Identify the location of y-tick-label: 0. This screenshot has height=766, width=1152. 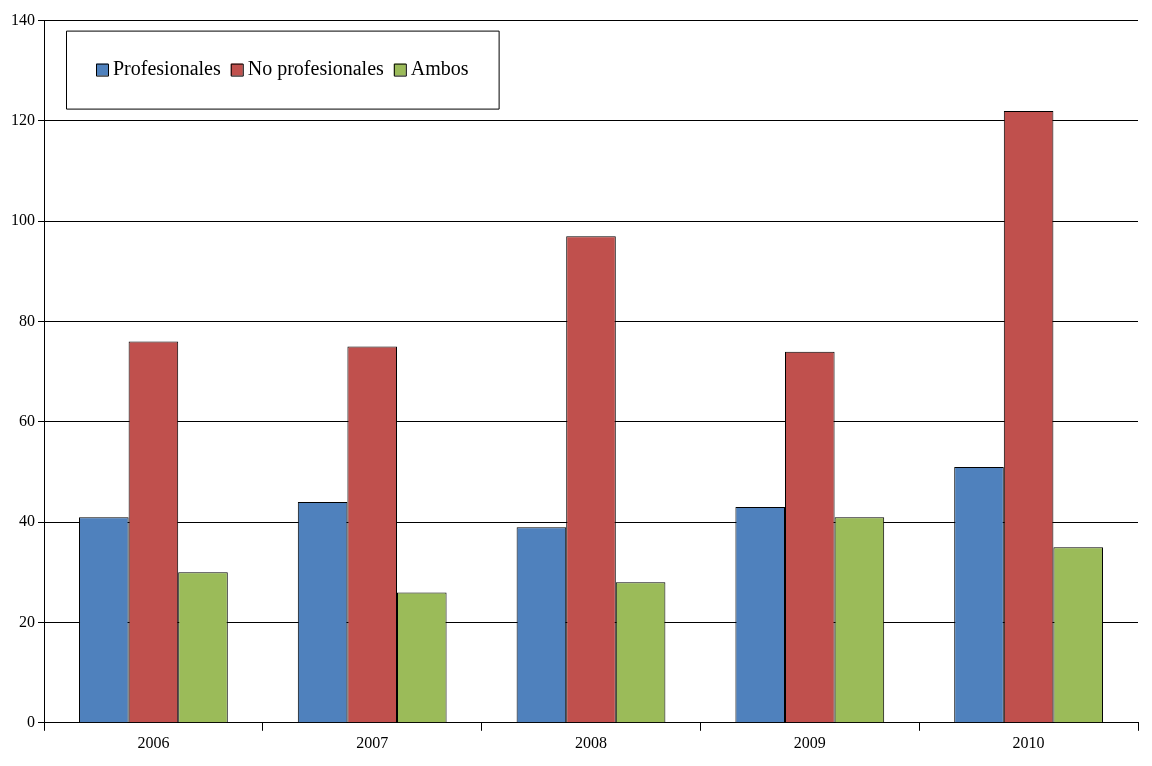
(31, 721).